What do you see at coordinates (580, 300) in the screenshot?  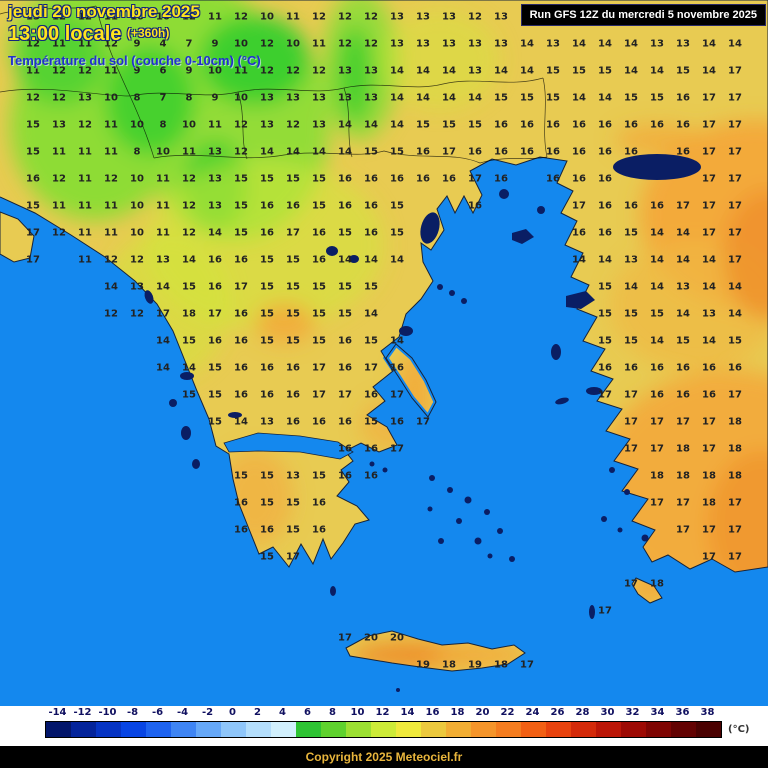 I see `lesbos-island` at bounding box center [580, 300].